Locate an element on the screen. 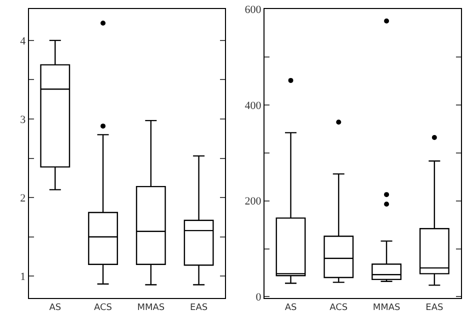 The image size is (474, 334). y-tick-label: 600 is located at coordinates (253, 10).